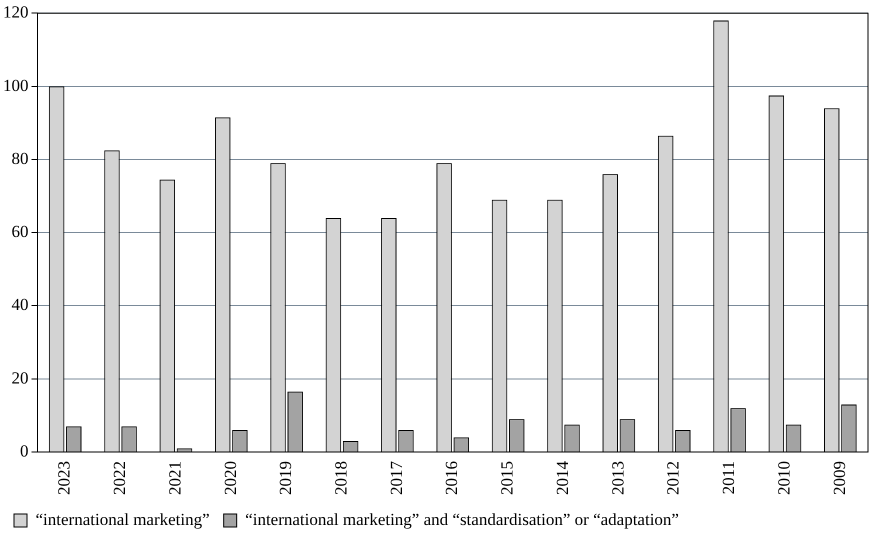 Image resolution: width=869 pixels, height=539 pixels. Describe the element at coordinates (120, 478) in the screenshot. I see `x-tick-label: 2022` at that location.